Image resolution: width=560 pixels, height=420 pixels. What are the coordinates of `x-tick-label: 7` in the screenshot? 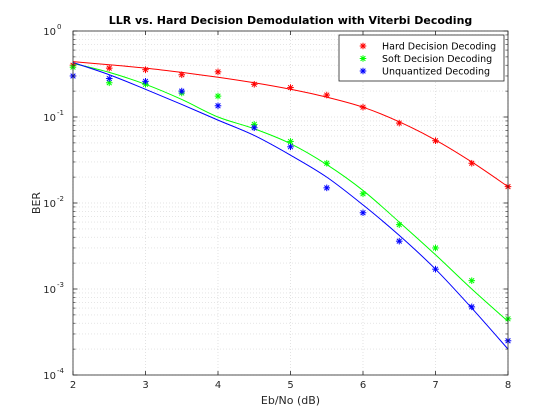 It's located at (435, 385).